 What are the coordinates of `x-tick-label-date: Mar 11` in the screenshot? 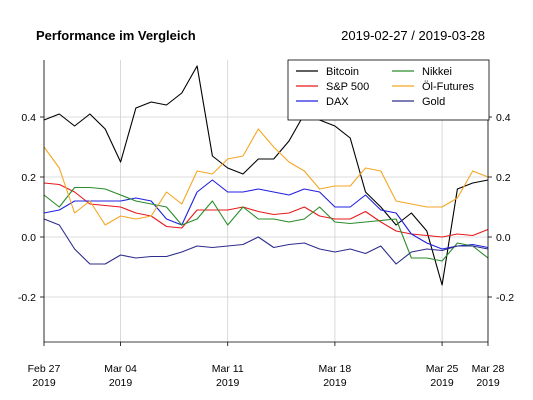 It's located at (228, 369).